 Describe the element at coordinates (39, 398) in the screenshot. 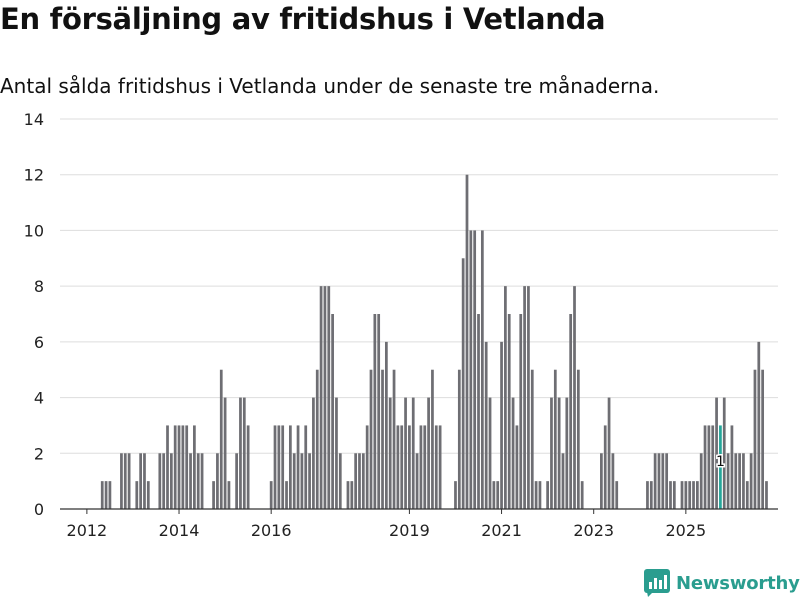

I see `y-tick-label: 4` at that location.